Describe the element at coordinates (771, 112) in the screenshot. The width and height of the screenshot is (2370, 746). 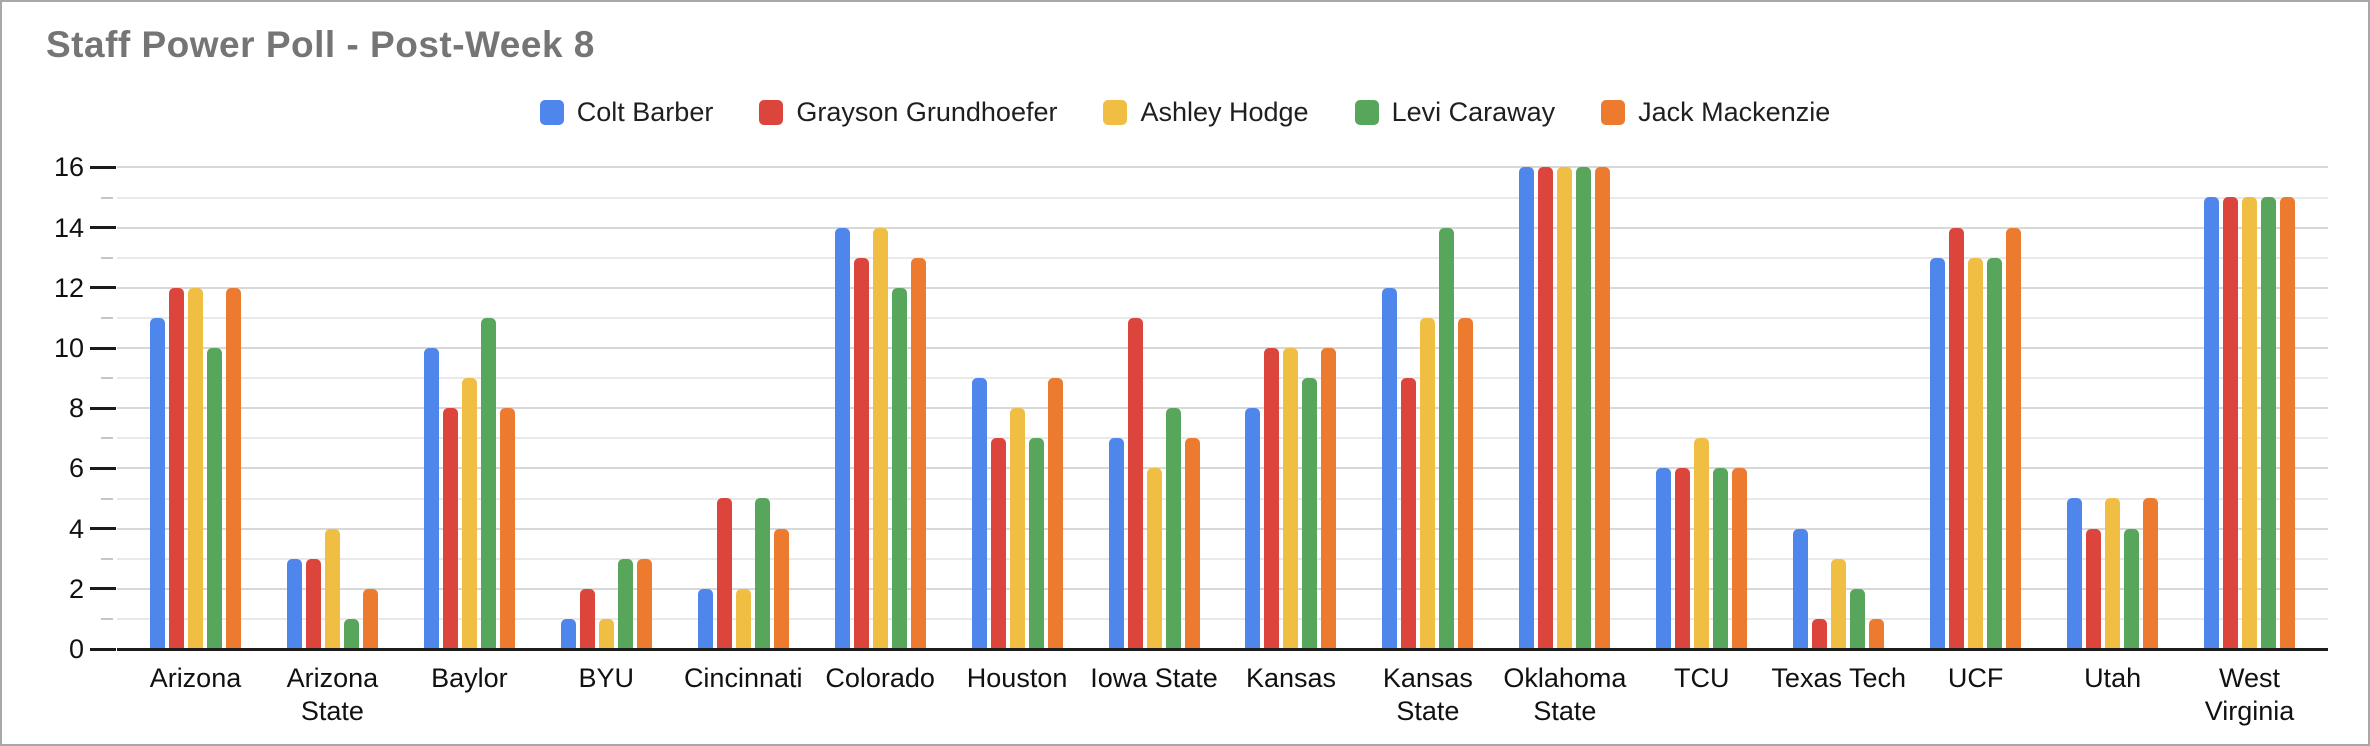
I see `legend-swatch-icon` at that location.